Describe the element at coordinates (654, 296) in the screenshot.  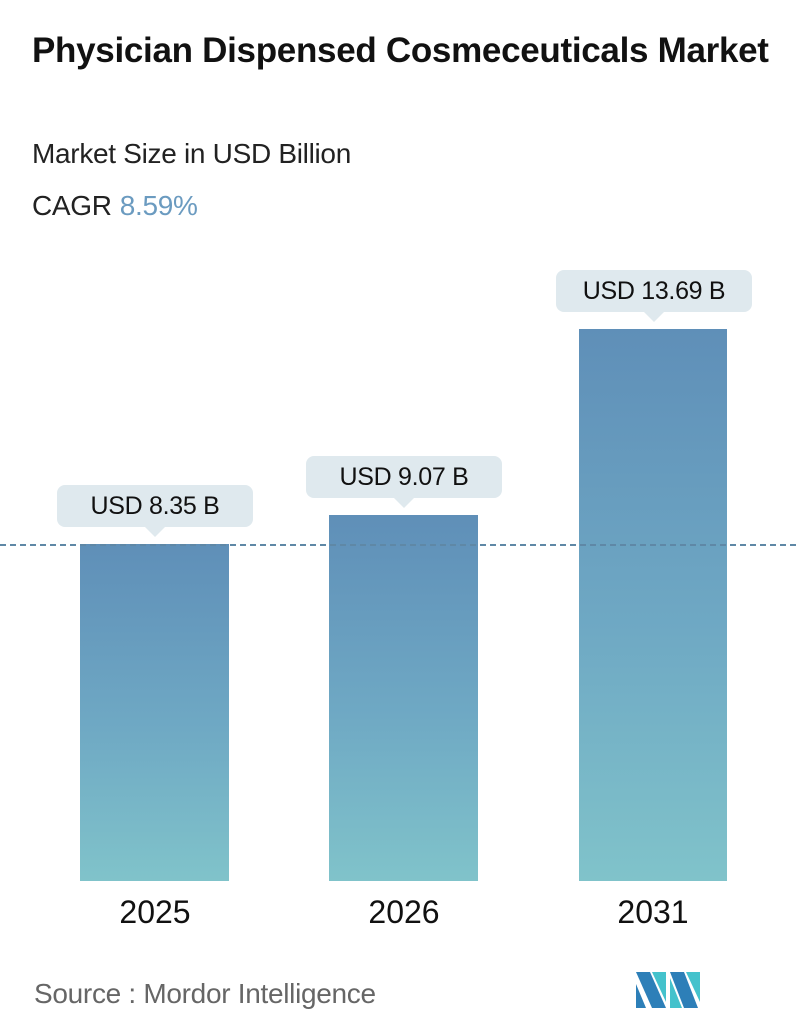
I see `data-label-2031: USD 13.69 B` at that location.